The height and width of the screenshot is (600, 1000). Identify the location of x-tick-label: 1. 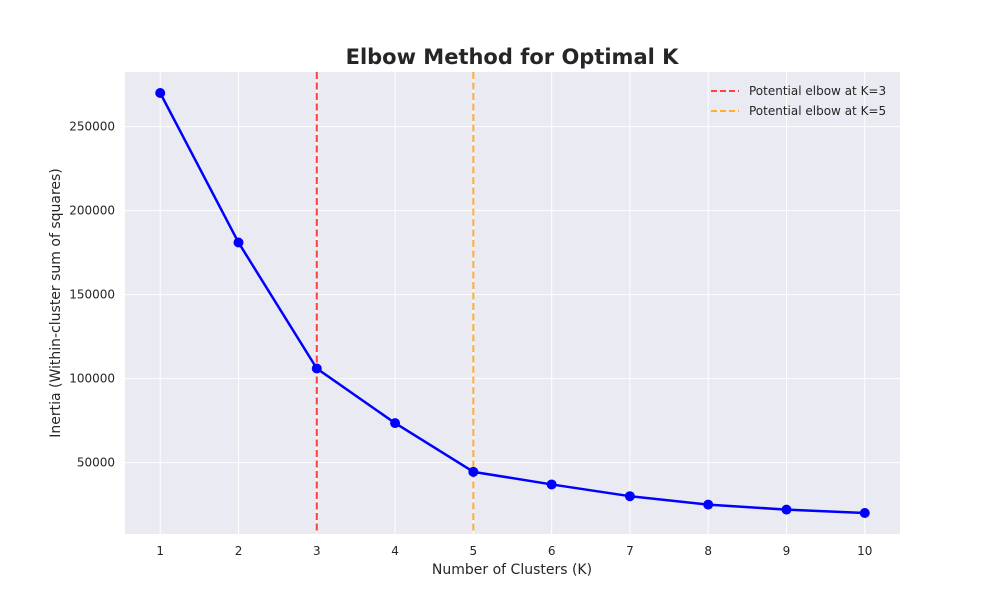
(160, 551).